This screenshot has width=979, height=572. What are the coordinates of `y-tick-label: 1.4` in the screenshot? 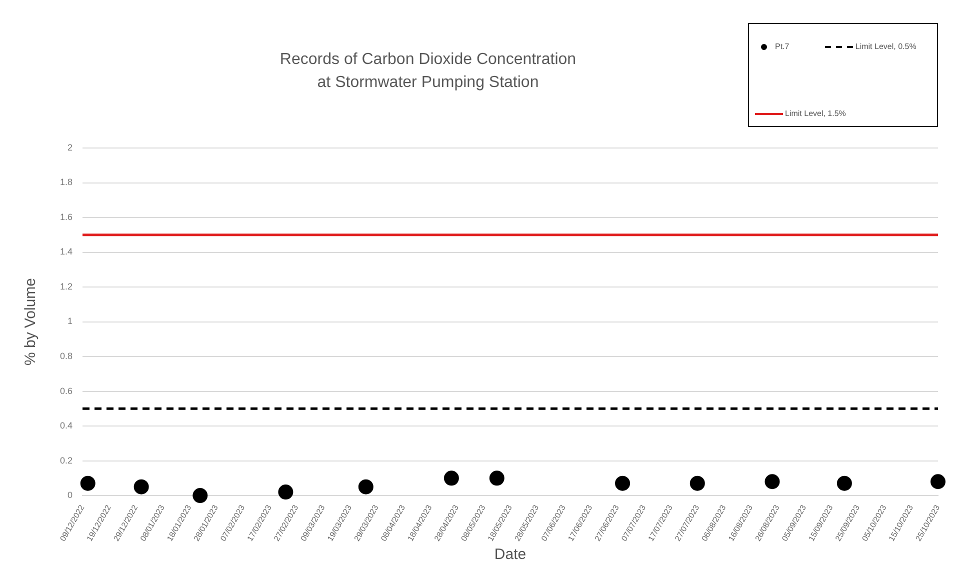 It's located at (66, 251).